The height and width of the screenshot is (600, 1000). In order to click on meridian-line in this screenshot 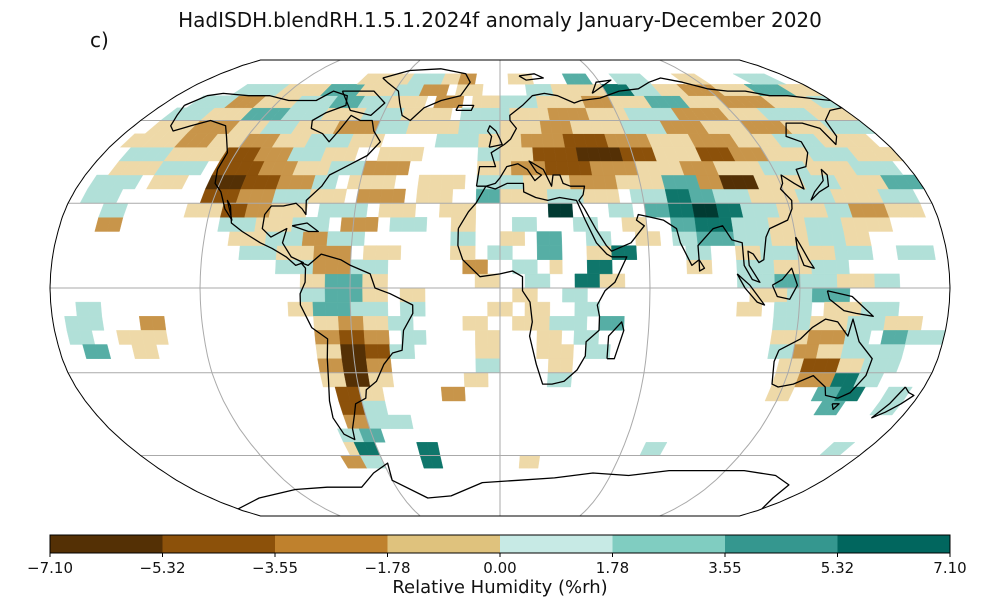, I will do `click(385, 288)`.